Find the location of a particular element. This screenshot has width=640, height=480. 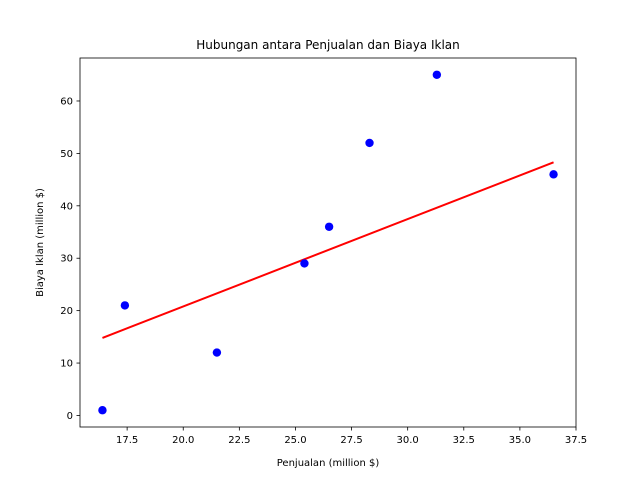

y-tick-label: 20 is located at coordinates (66, 311).